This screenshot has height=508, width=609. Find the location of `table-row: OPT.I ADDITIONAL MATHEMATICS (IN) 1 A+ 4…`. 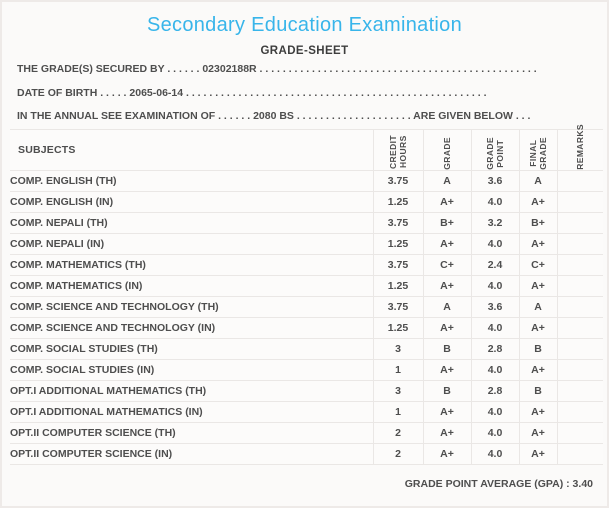

table-row: OPT.I ADDITIONAL MATHEMATICS (IN) 1 A+ 4… is located at coordinates (306, 412).